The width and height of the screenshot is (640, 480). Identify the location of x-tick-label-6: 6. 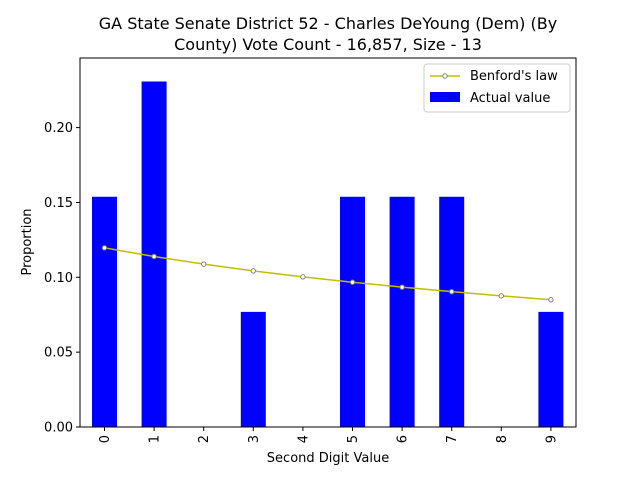
(403, 439).